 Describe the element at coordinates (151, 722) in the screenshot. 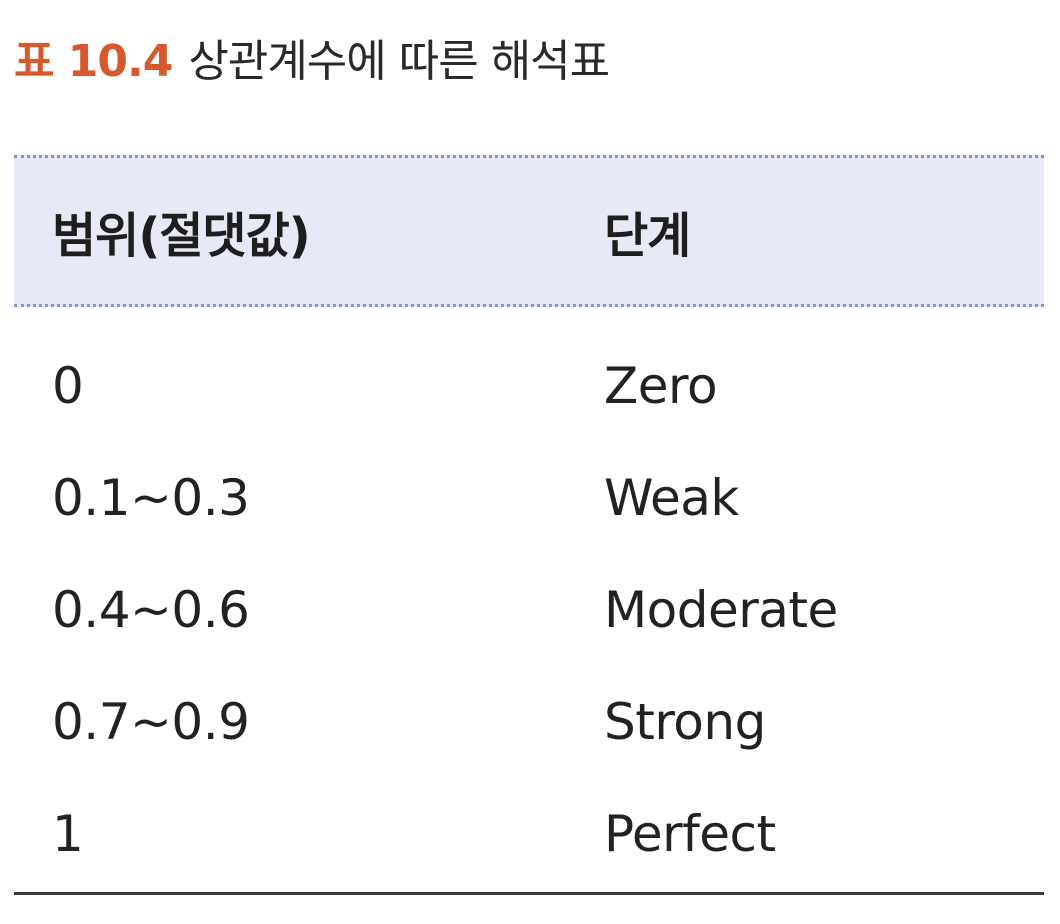

I see `cell-range: 0.7~0.9` at that location.